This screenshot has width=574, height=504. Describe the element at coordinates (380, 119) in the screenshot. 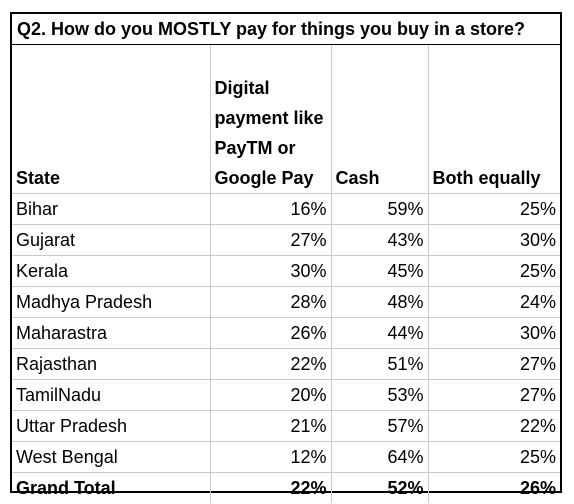

I see `header-cash: Cash` at that location.